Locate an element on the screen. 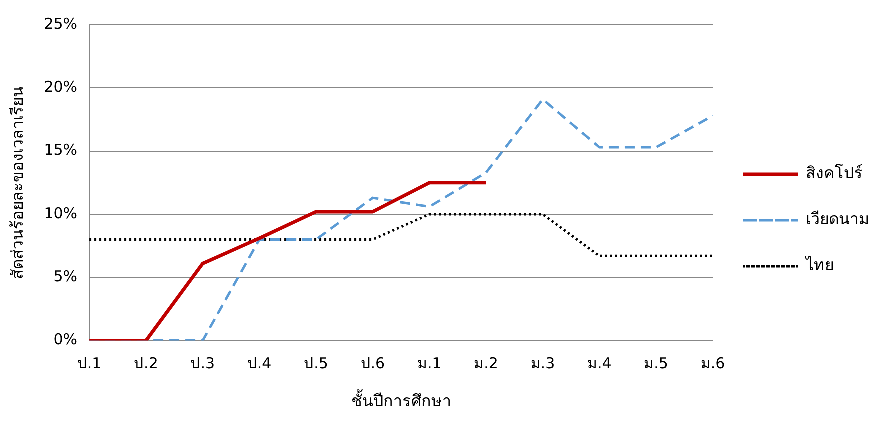  legend-label: เวียดนาม is located at coordinates (838, 219).